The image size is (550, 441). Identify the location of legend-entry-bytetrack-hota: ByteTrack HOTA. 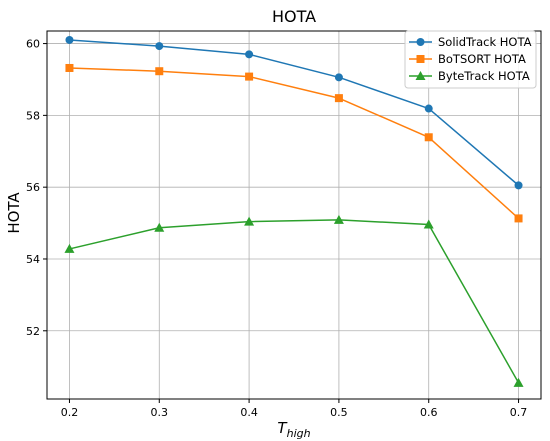
(469, 76).